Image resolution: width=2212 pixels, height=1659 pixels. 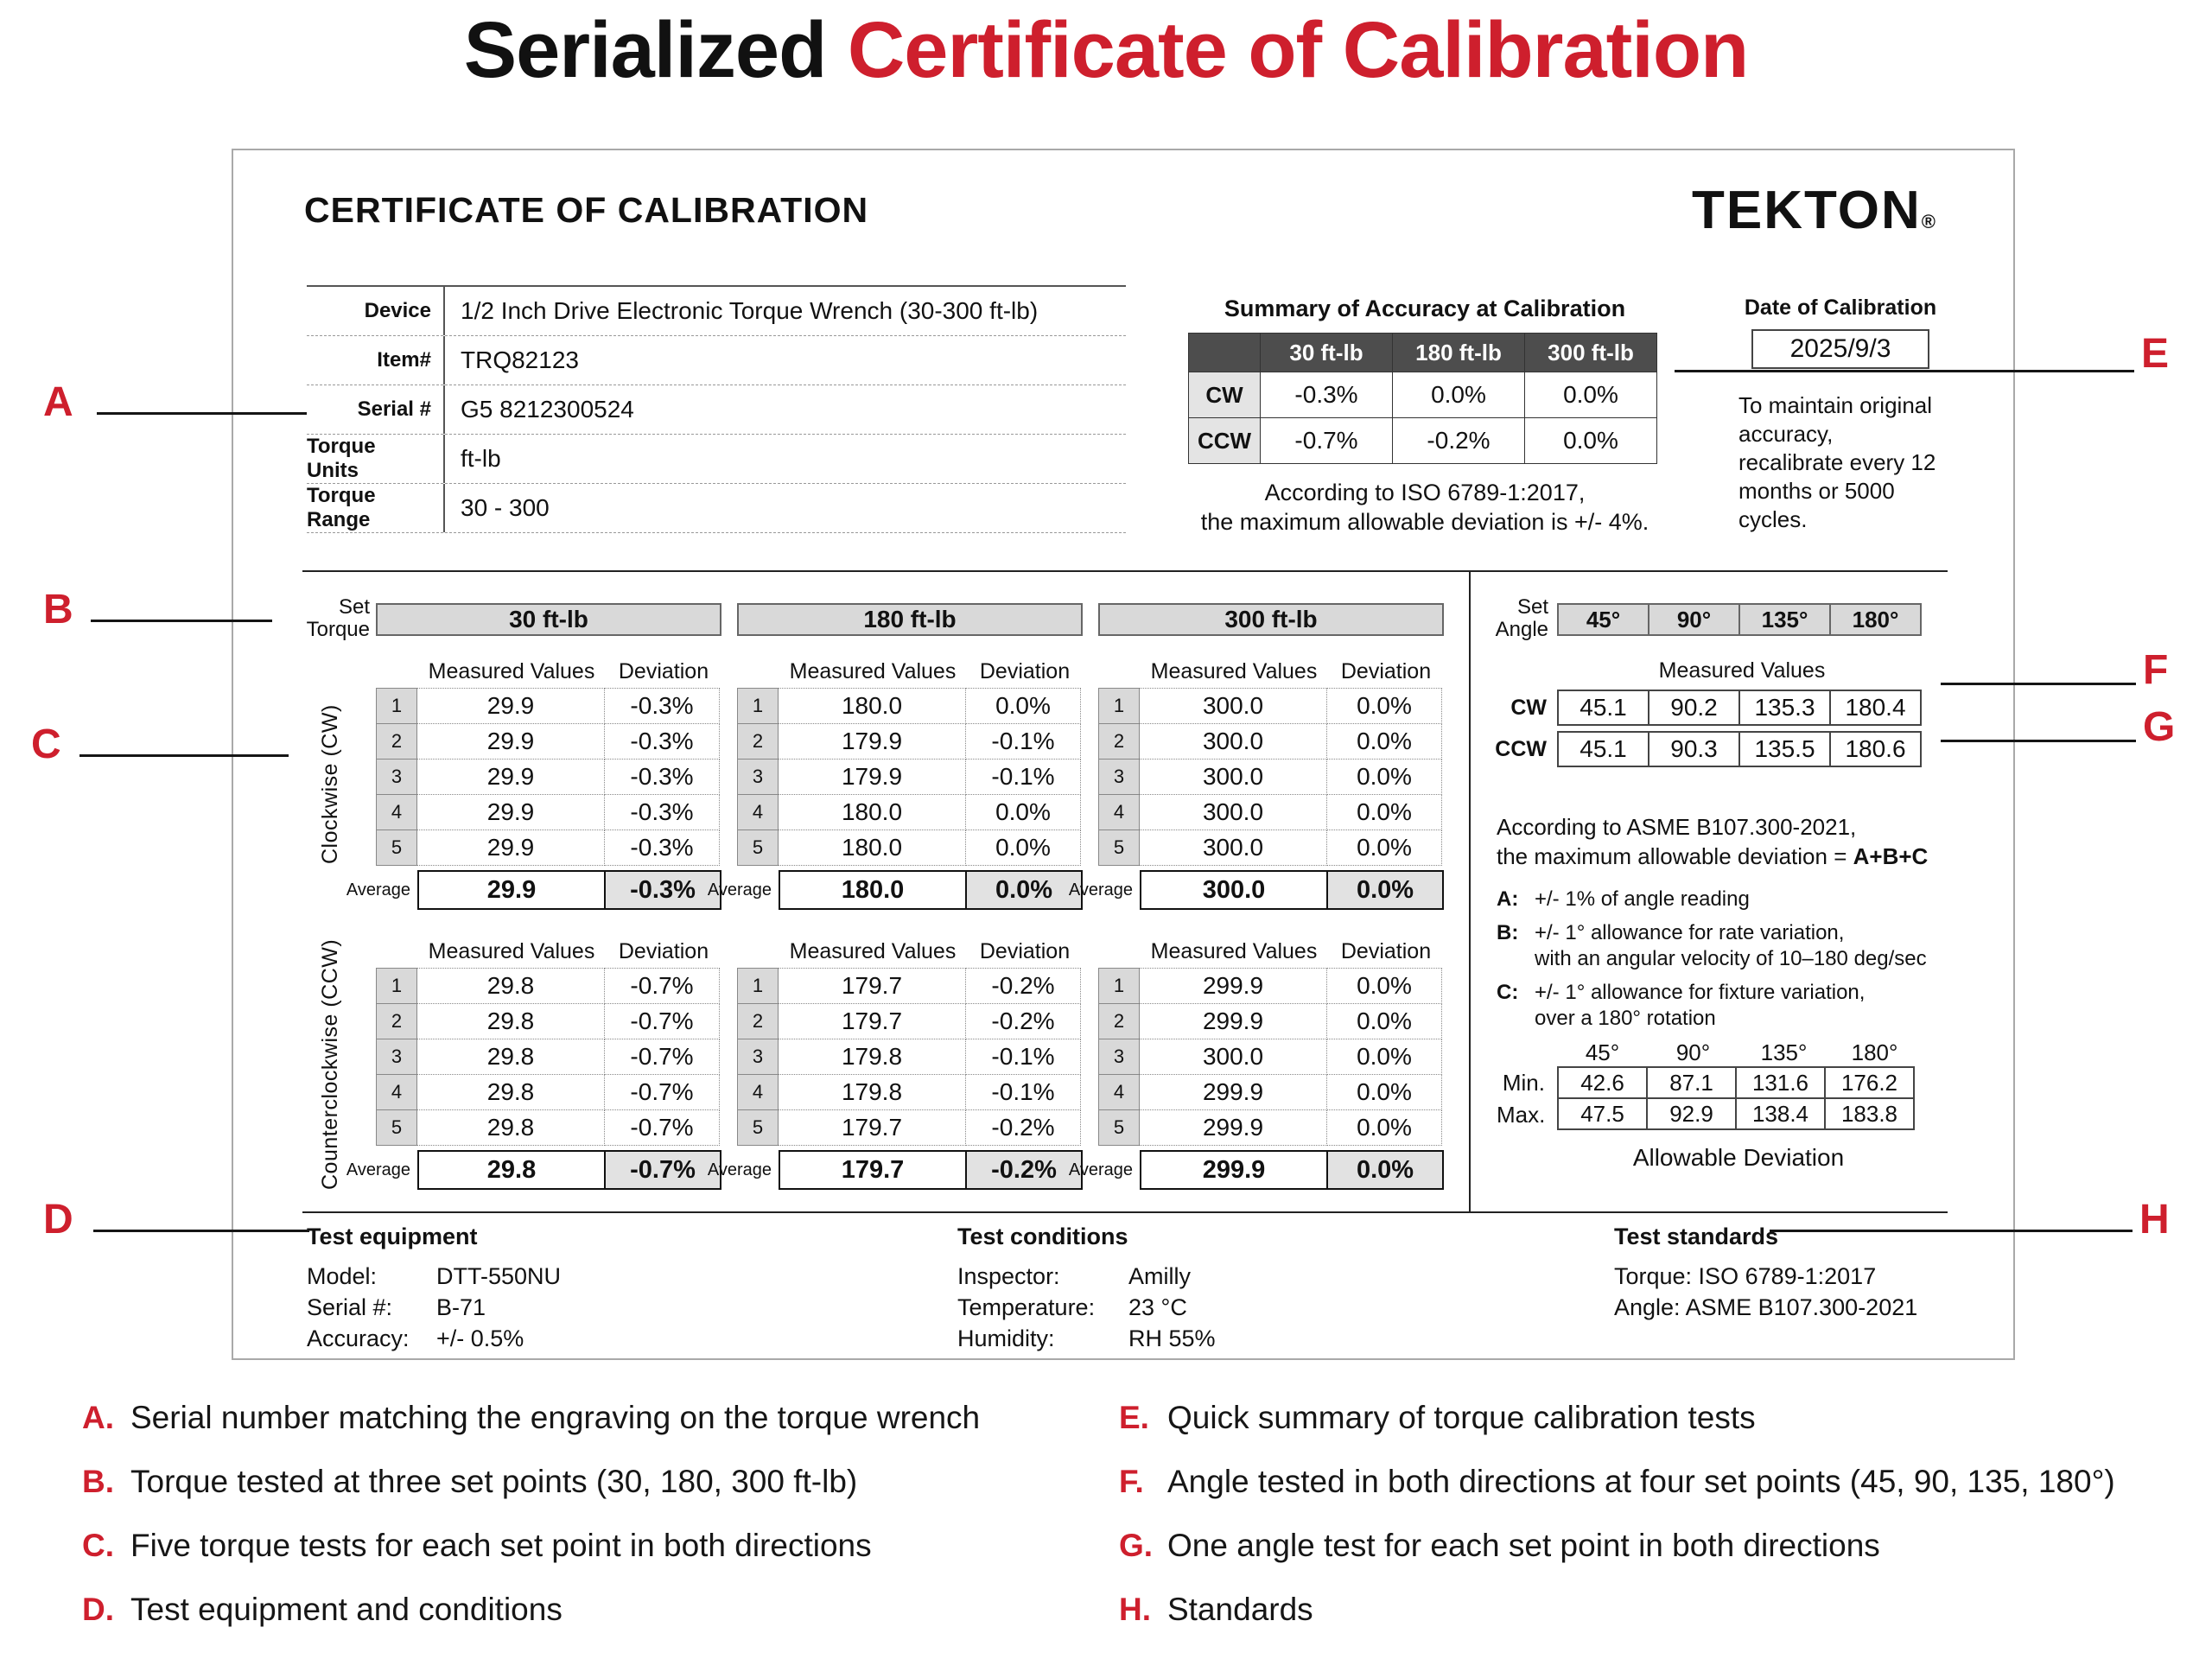 I want to click on summary-data-row: CCW -0.7% -0.2% 0.0%, so click(x=1425, y=440).